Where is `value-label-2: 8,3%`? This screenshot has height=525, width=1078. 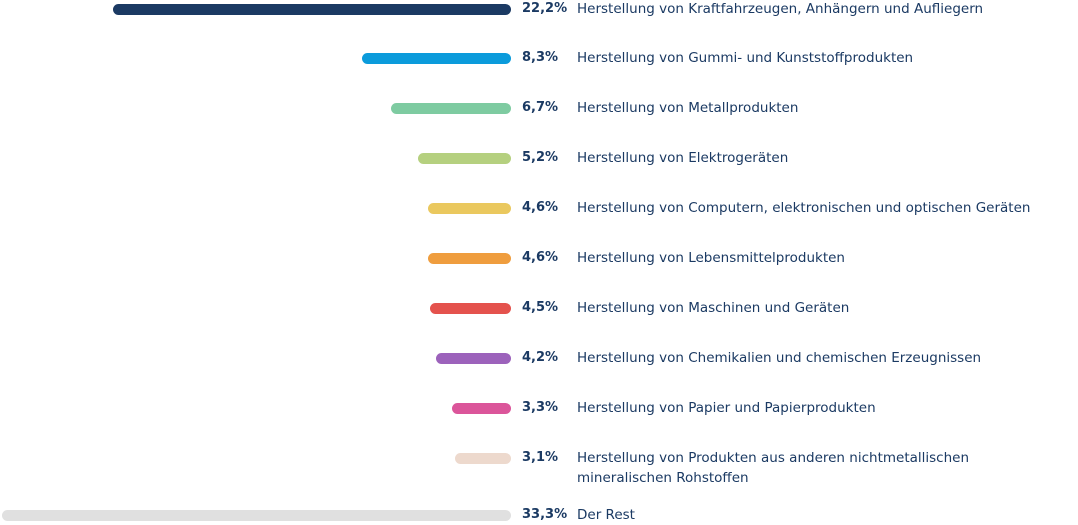 value-label-2: 8,3% is located at coordinates (540, 57).